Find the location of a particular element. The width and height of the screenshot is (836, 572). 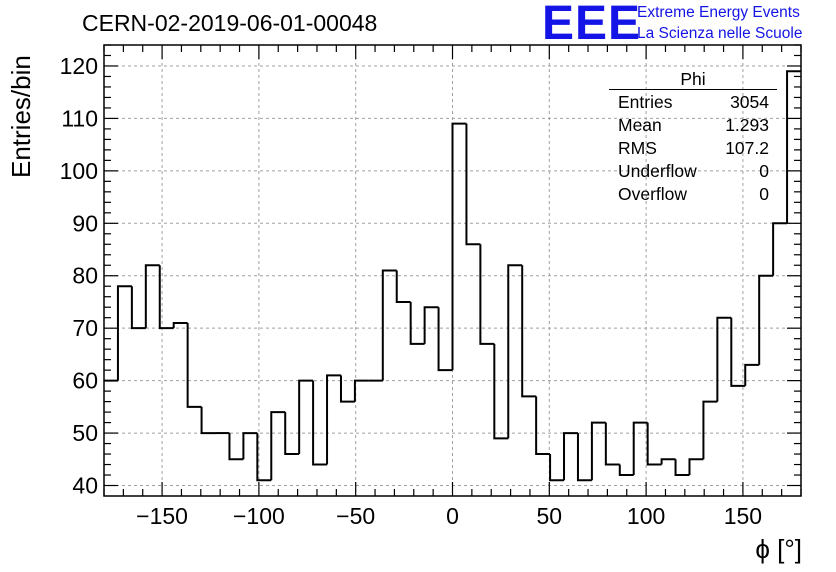

x-tick-label: 100 is located at coordinates (646, 516).